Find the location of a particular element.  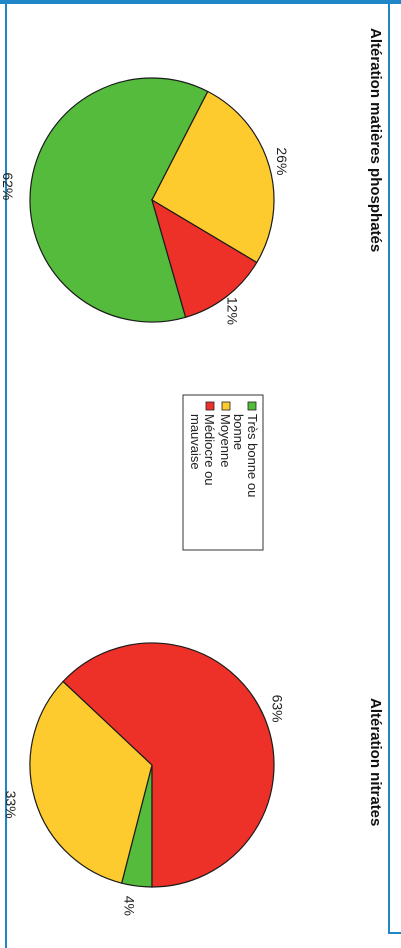

pie-data-label-phosphates-medium: 26% is located at coordinates (282, 161).